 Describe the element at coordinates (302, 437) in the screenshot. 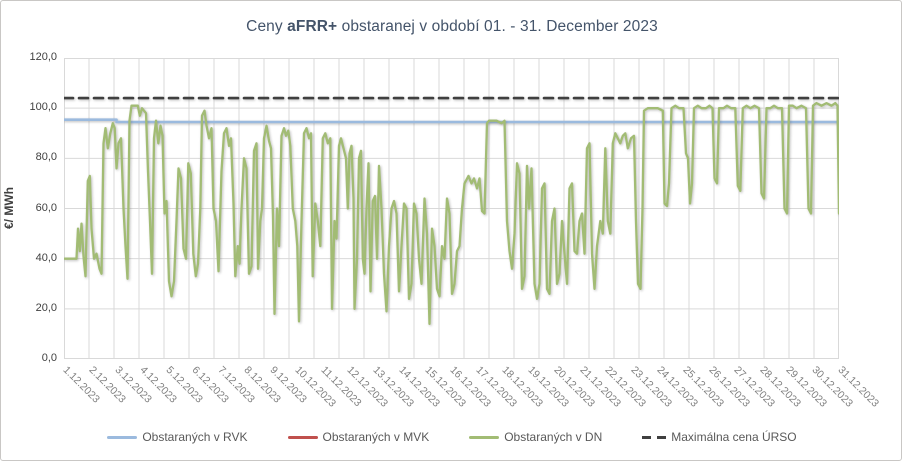

I see `legend-mvk-line-icon` at that location.